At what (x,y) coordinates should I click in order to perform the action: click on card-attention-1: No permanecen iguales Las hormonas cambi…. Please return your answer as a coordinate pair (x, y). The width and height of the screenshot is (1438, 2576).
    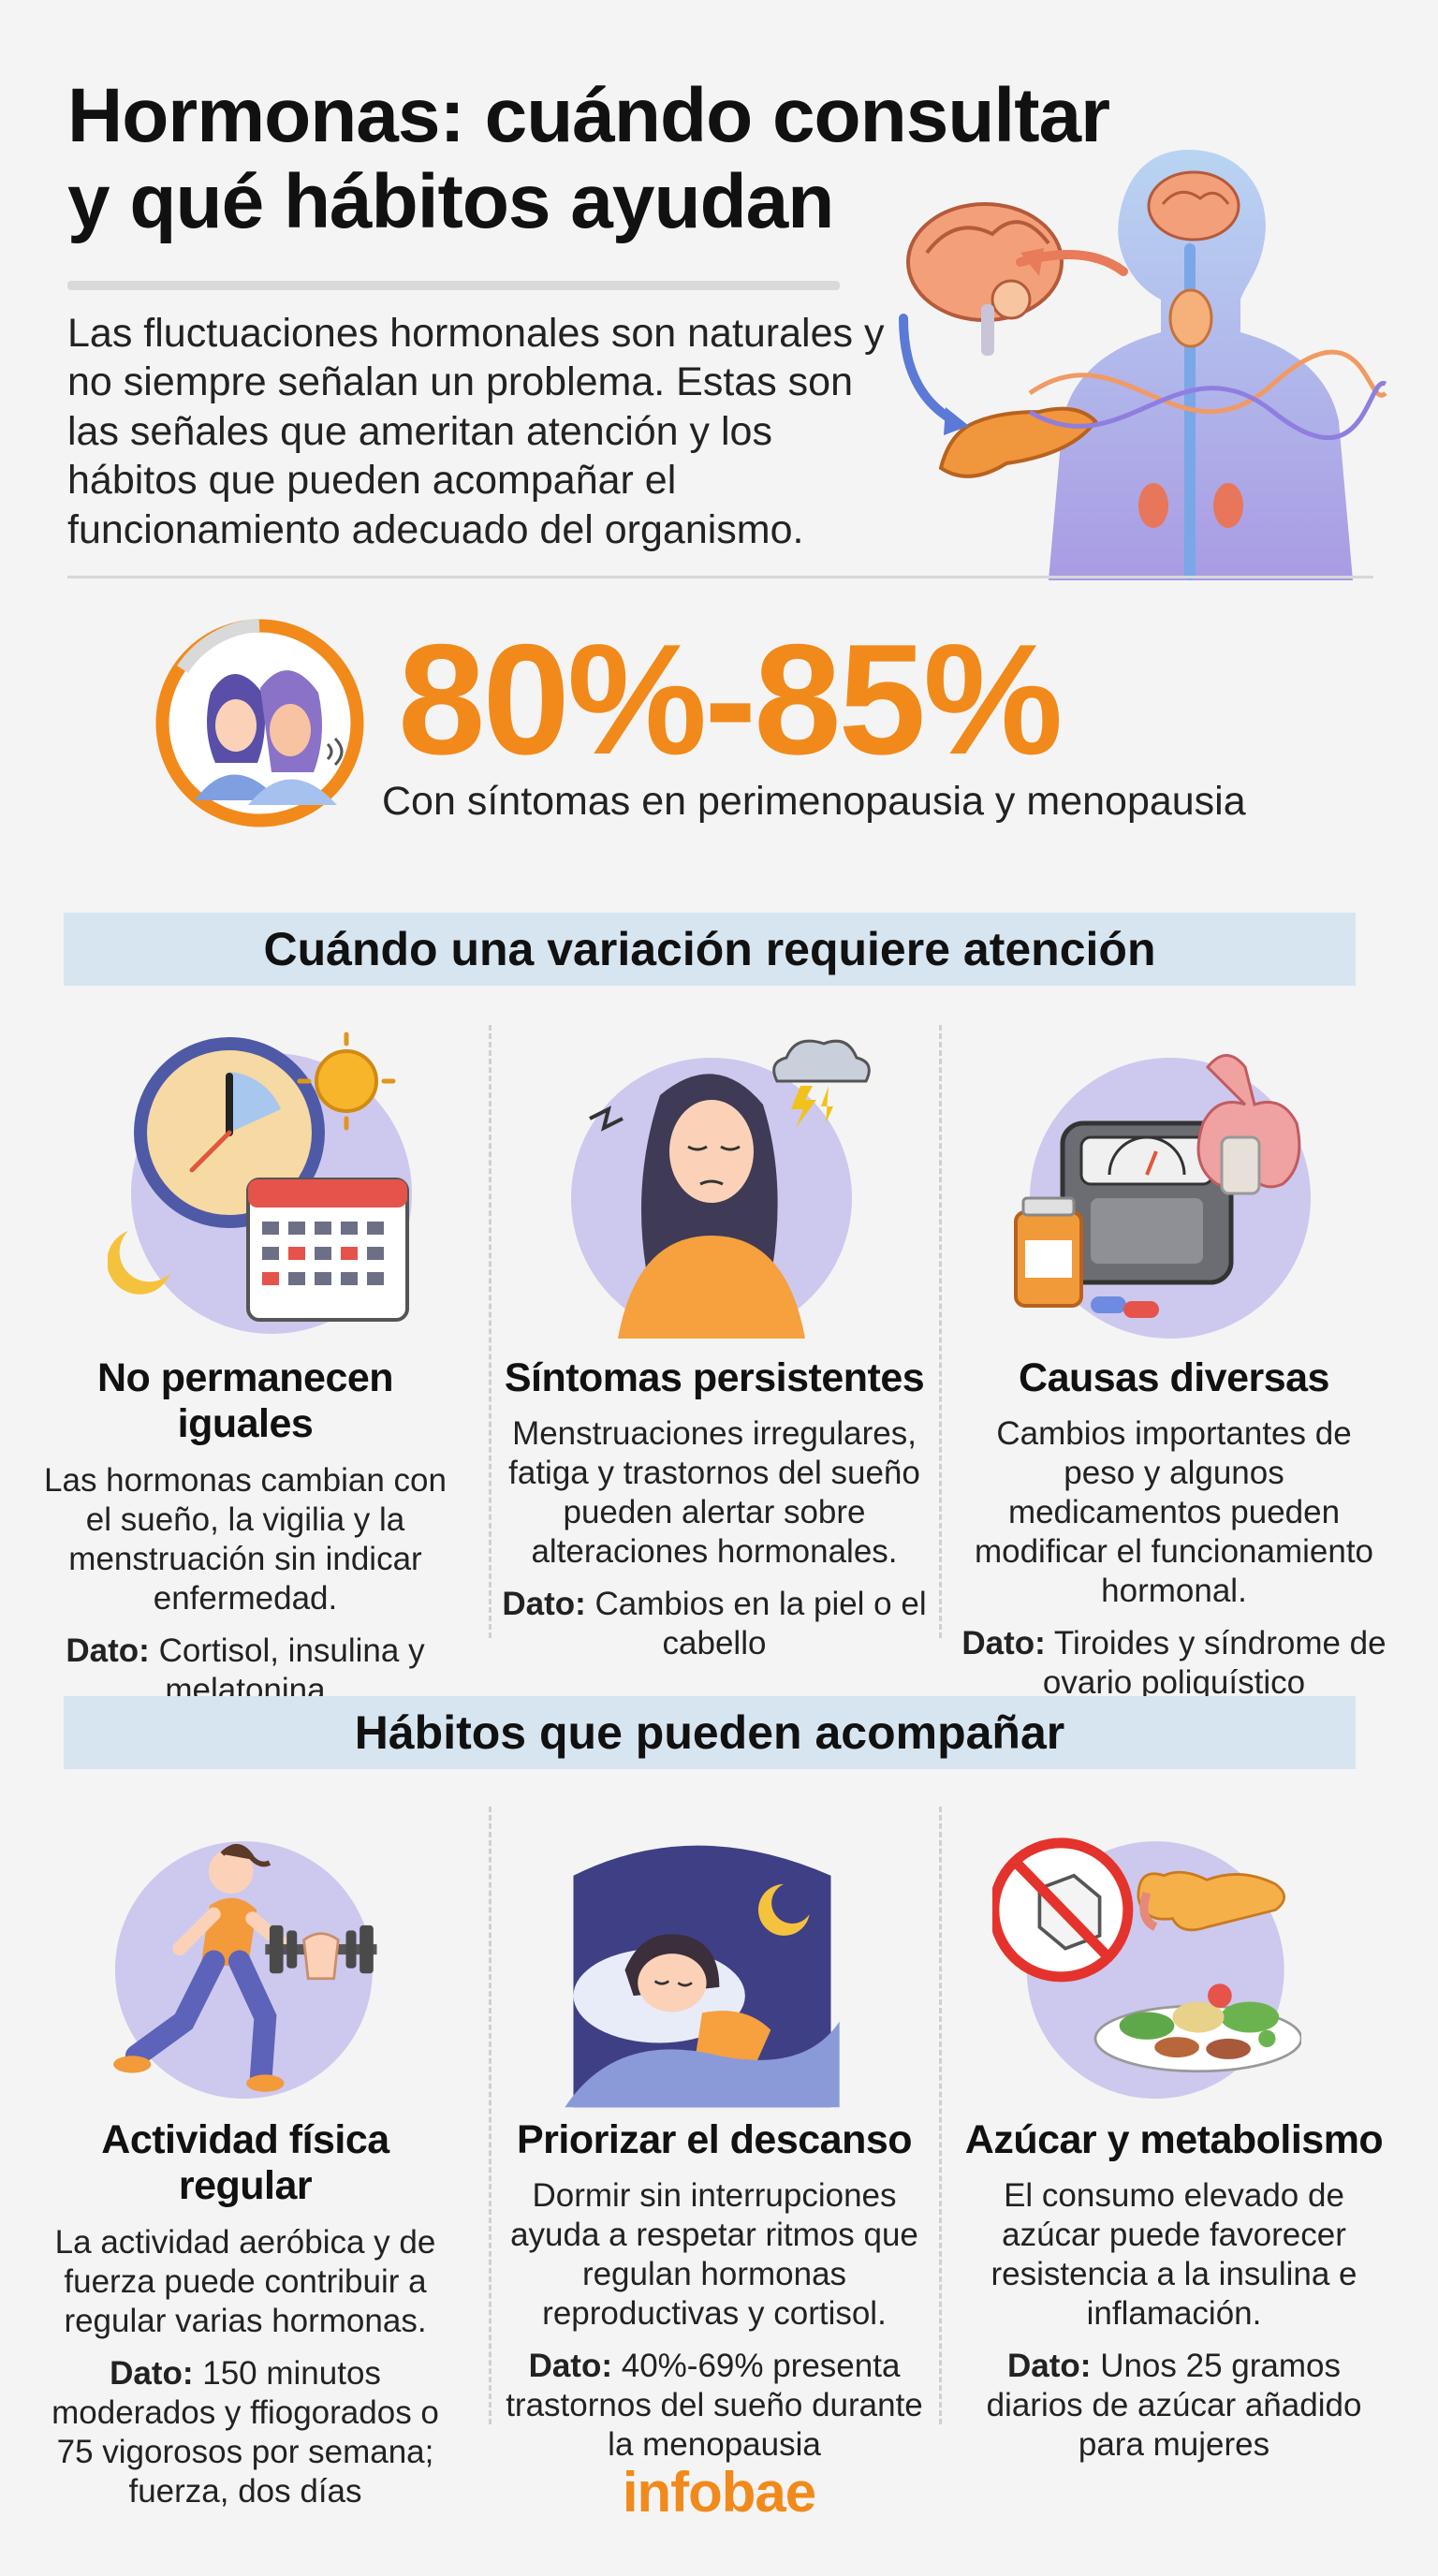
    Looking at the image, I should click on (245, 1532).